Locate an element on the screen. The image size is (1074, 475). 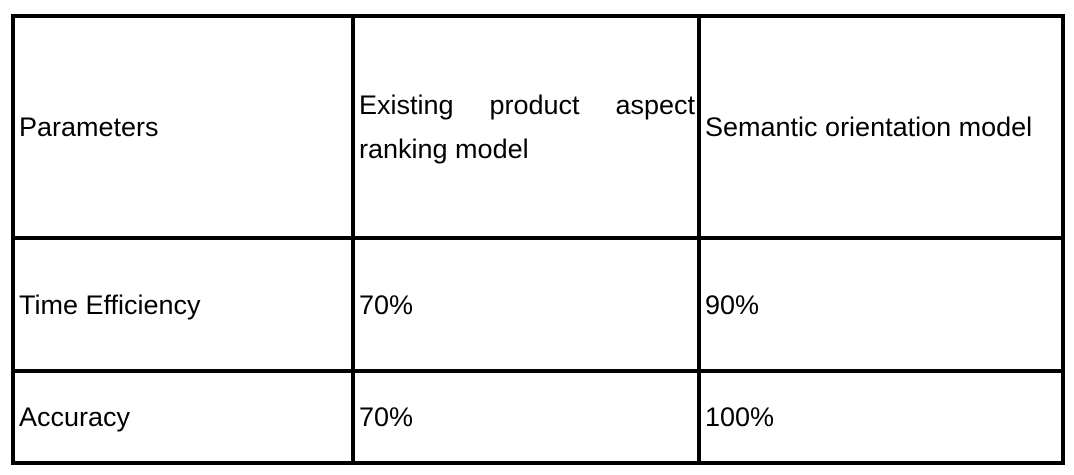
row-label-accuracy: Accuracy is located at coordinates (183, 417).